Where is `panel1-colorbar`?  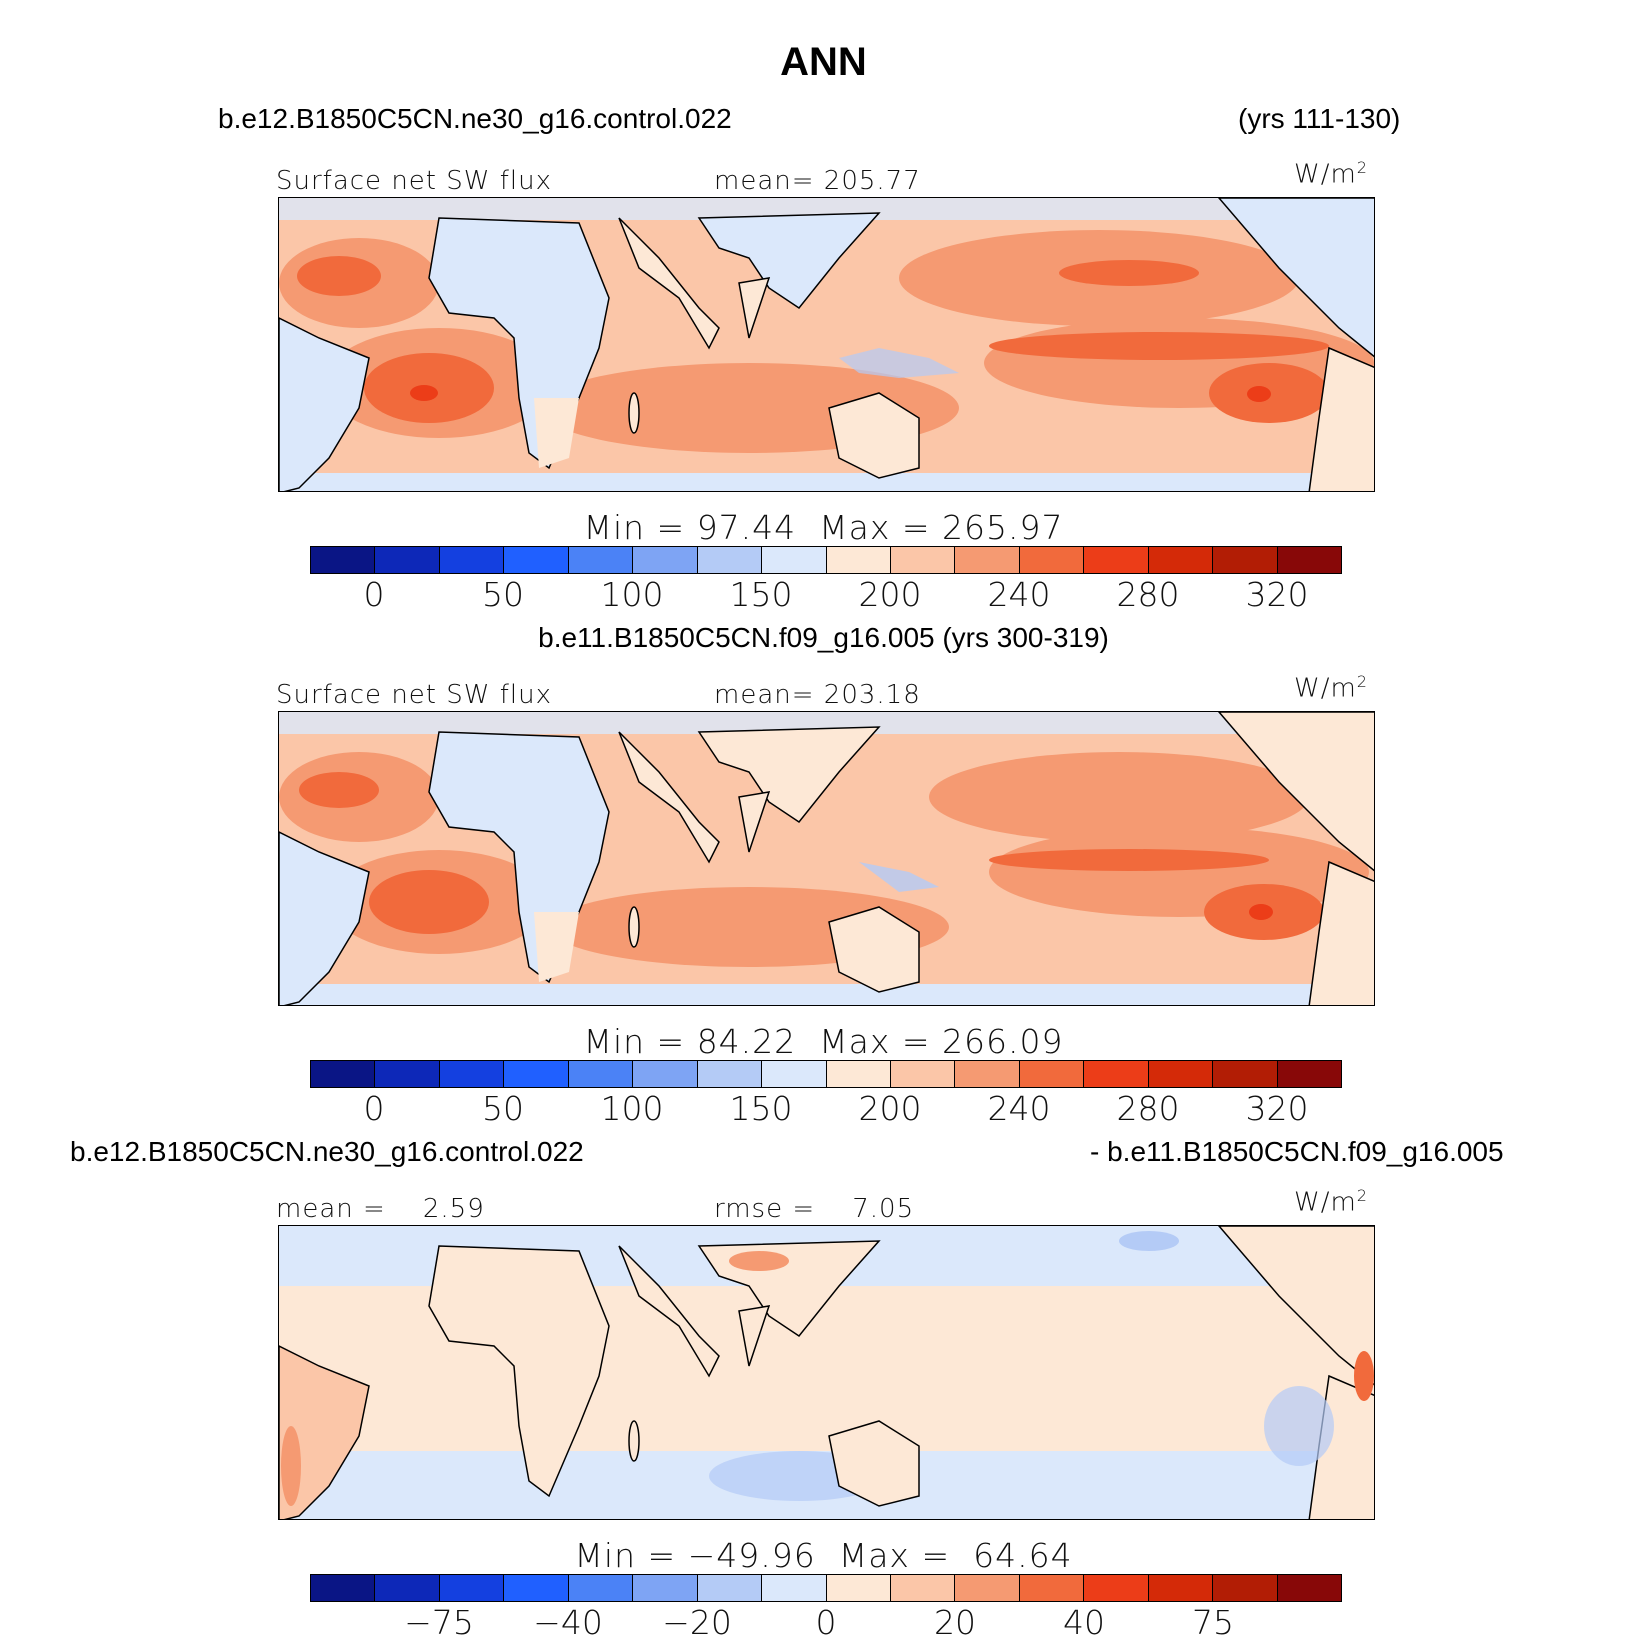
panel1-colorbar is located at coordinates (826, 560).